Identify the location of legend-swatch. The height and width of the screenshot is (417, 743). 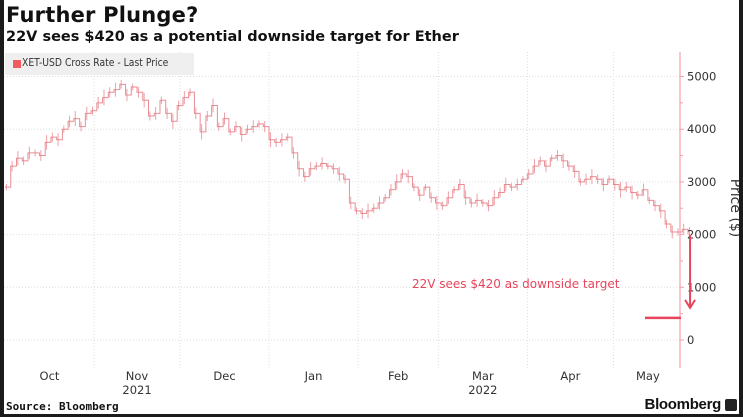
(17, 64).